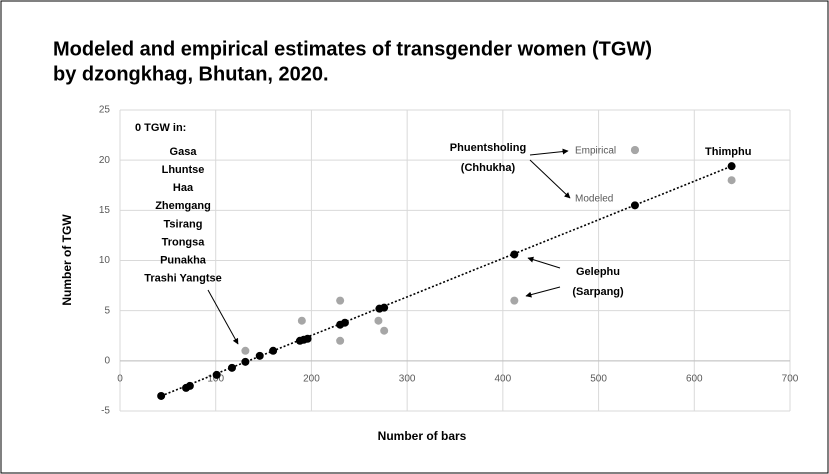 This screenshot has width=829, height=474. Describe the element at coordinates (694, 378) in the screenshot. I see `x-tick-label: 600` at that location.